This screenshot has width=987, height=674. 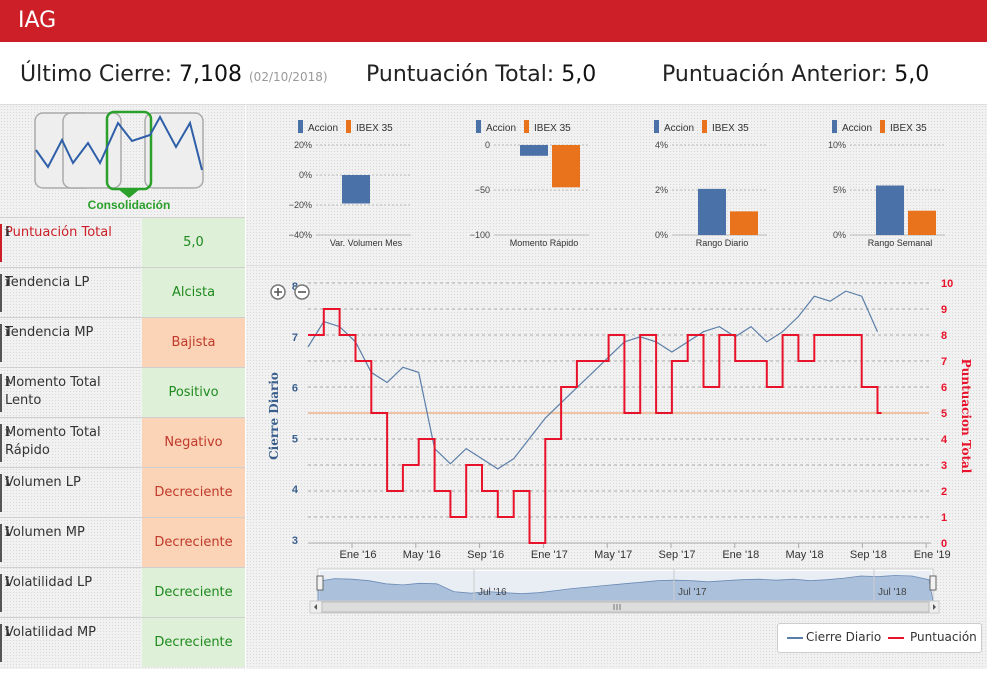 What do you see at coordinates (710, 184) in the screenshot?
I see `mini-chart-3: Accion IBEX 35 4% 2% 0% Rango Diario` at bounding box center [710, 184].